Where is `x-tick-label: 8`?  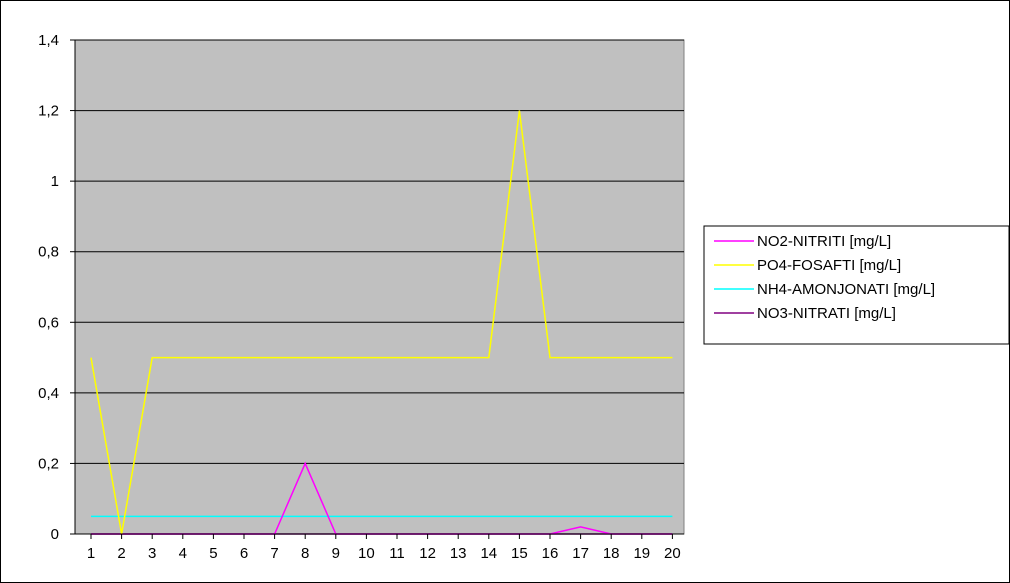
x-tick-label: 8 is located at coordinates (305, 553).